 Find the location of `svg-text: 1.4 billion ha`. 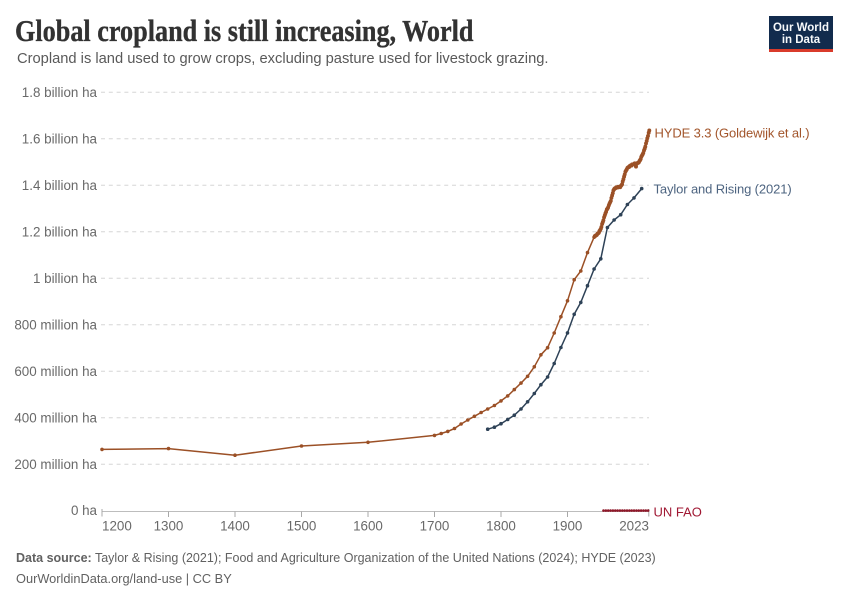

svg-text: 1.4 billion ha is located at coordinates (60, 185).